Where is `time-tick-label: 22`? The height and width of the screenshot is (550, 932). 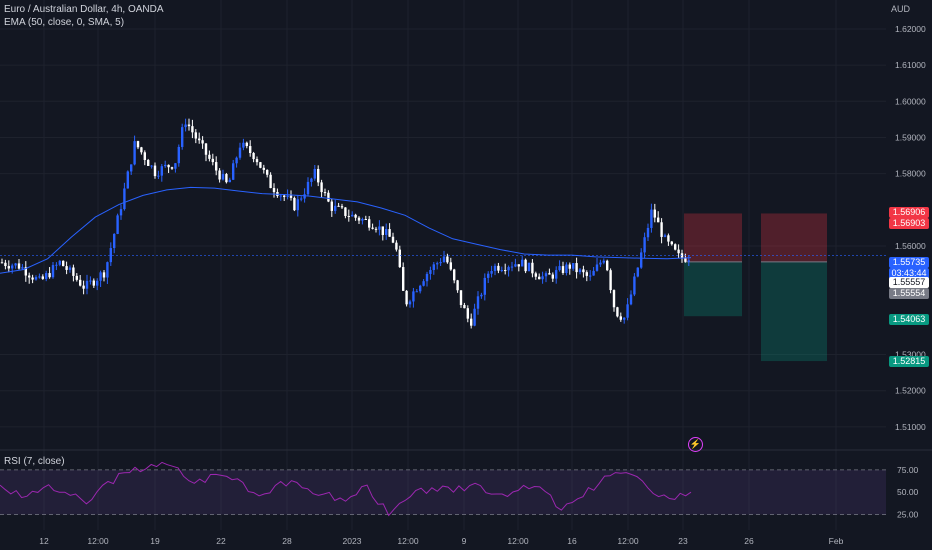 time-tick-label: 22 is located at coordinates (221, 541).